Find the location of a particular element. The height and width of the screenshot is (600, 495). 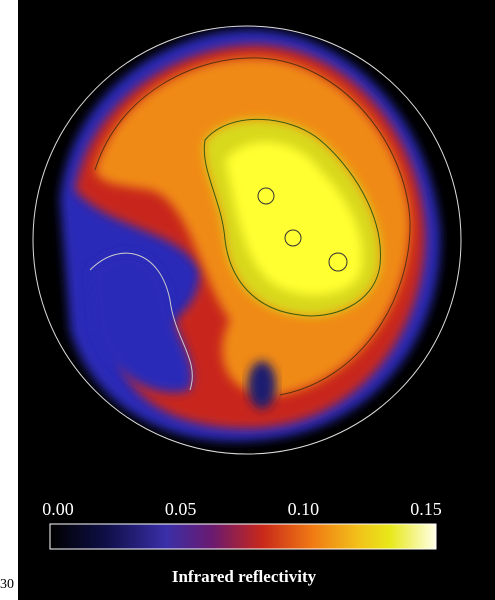

page-number: 30 is located at coordinates (7, 584).